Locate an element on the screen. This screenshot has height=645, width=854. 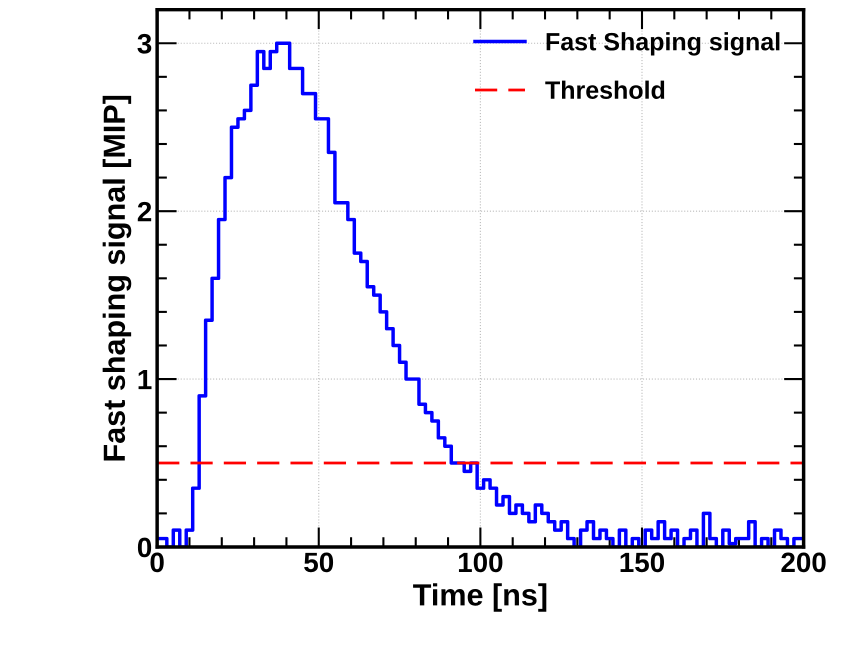
y-tick-label: 3 is located at coordinates (144, 44).